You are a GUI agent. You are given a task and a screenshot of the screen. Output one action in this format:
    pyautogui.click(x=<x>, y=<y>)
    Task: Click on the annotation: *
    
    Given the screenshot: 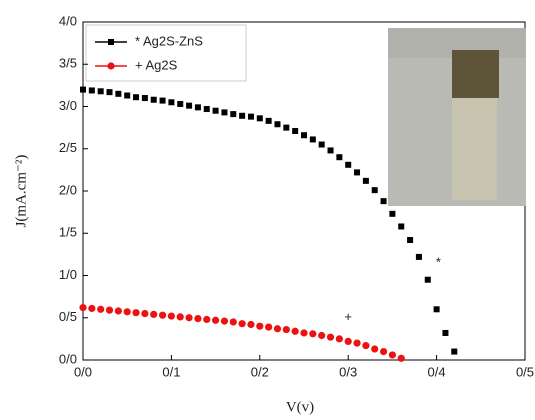 What is the action you would take?
    pyautogui.click(x=438, y=261)
    